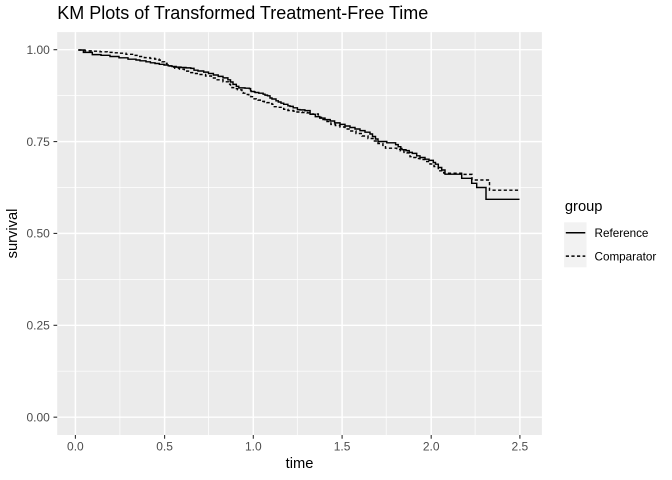 This screenshot has height=480, width=672. I want to click on svg-text: 0.75, so click(38, 142).